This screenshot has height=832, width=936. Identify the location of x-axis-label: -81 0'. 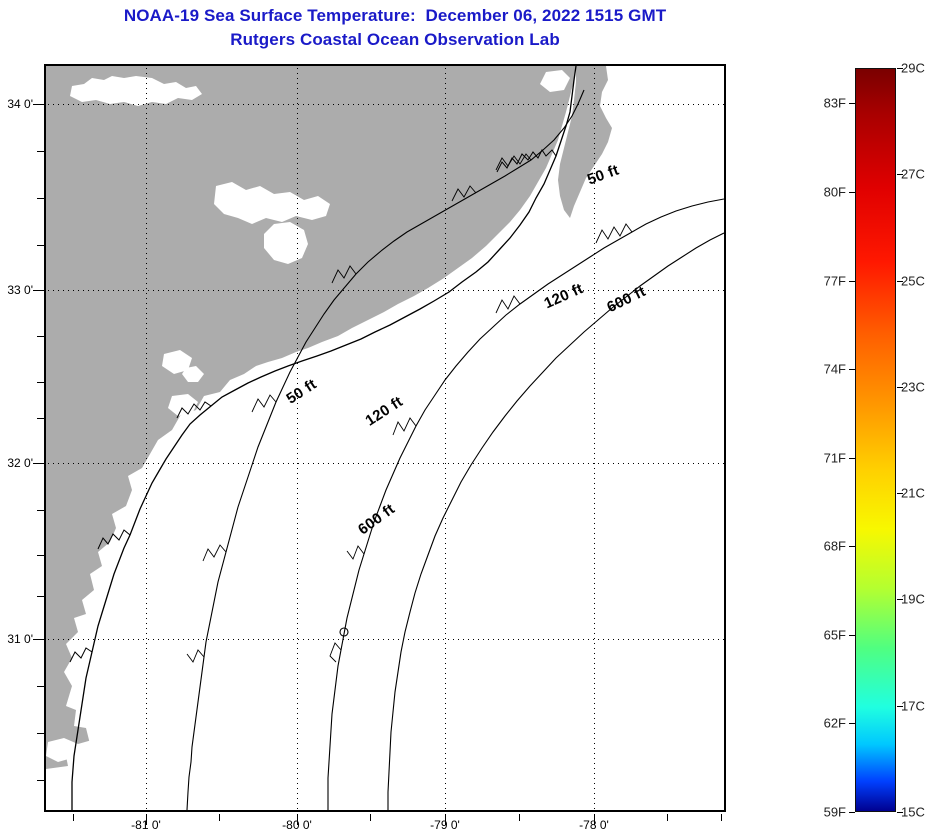
(146, 825).